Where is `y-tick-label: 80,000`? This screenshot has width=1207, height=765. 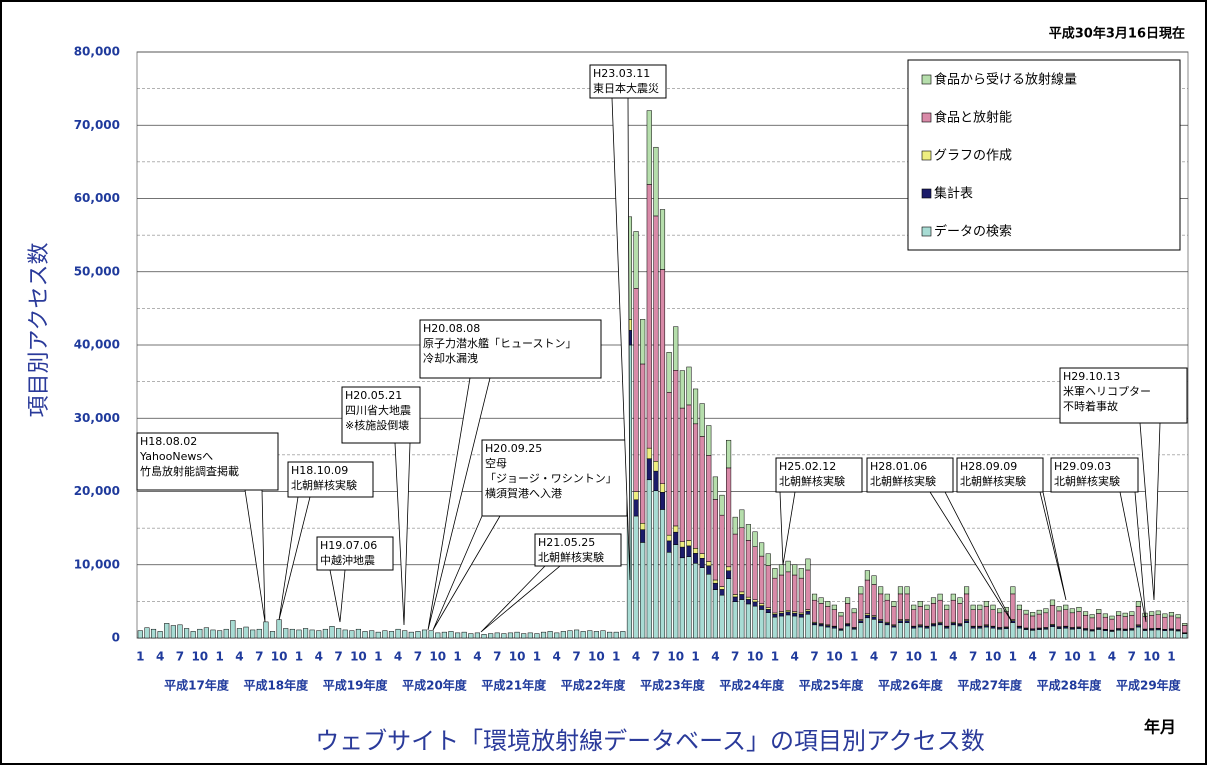
y-tick-label: 80,000 is located at coordinates (97, 52).